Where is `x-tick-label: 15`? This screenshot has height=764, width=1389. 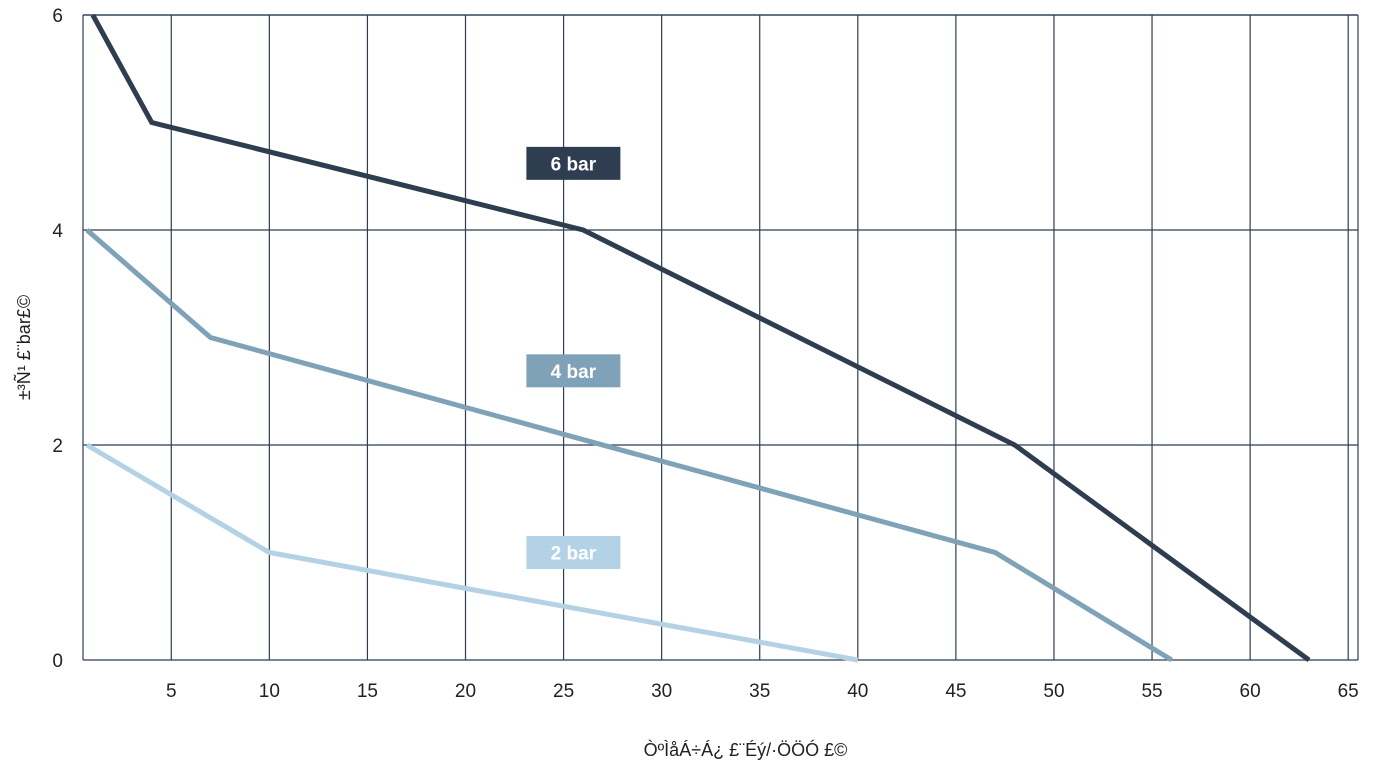
x-tick-label: 15 is located at coordinates (367, 691).